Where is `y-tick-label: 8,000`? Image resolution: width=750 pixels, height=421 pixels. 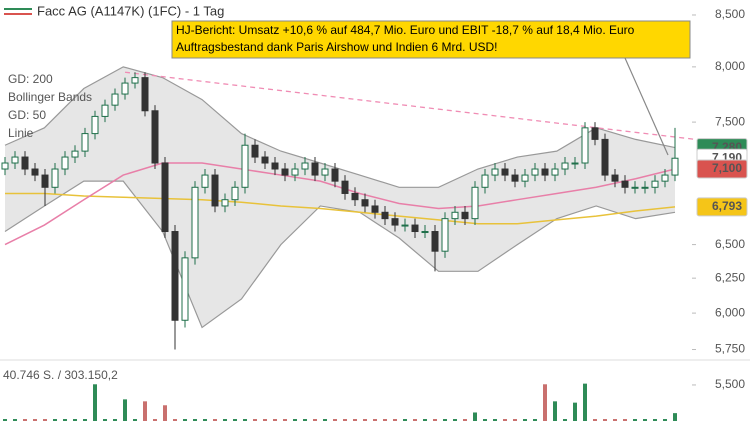 y-tick-label: 8,000 is located at coordinates (730, 66).